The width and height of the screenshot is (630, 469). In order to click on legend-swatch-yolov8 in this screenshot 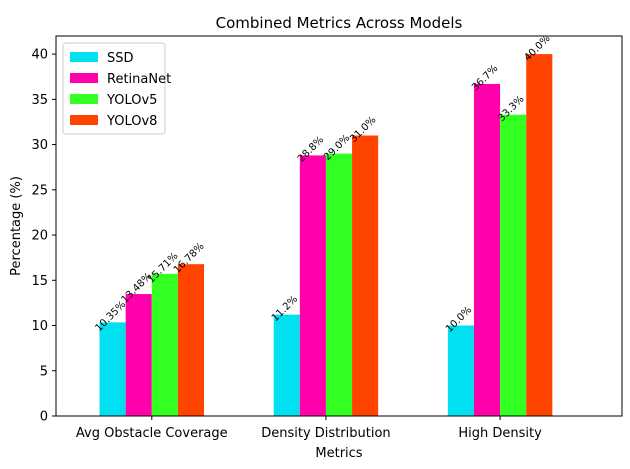, I will do `click(84, 120)`.